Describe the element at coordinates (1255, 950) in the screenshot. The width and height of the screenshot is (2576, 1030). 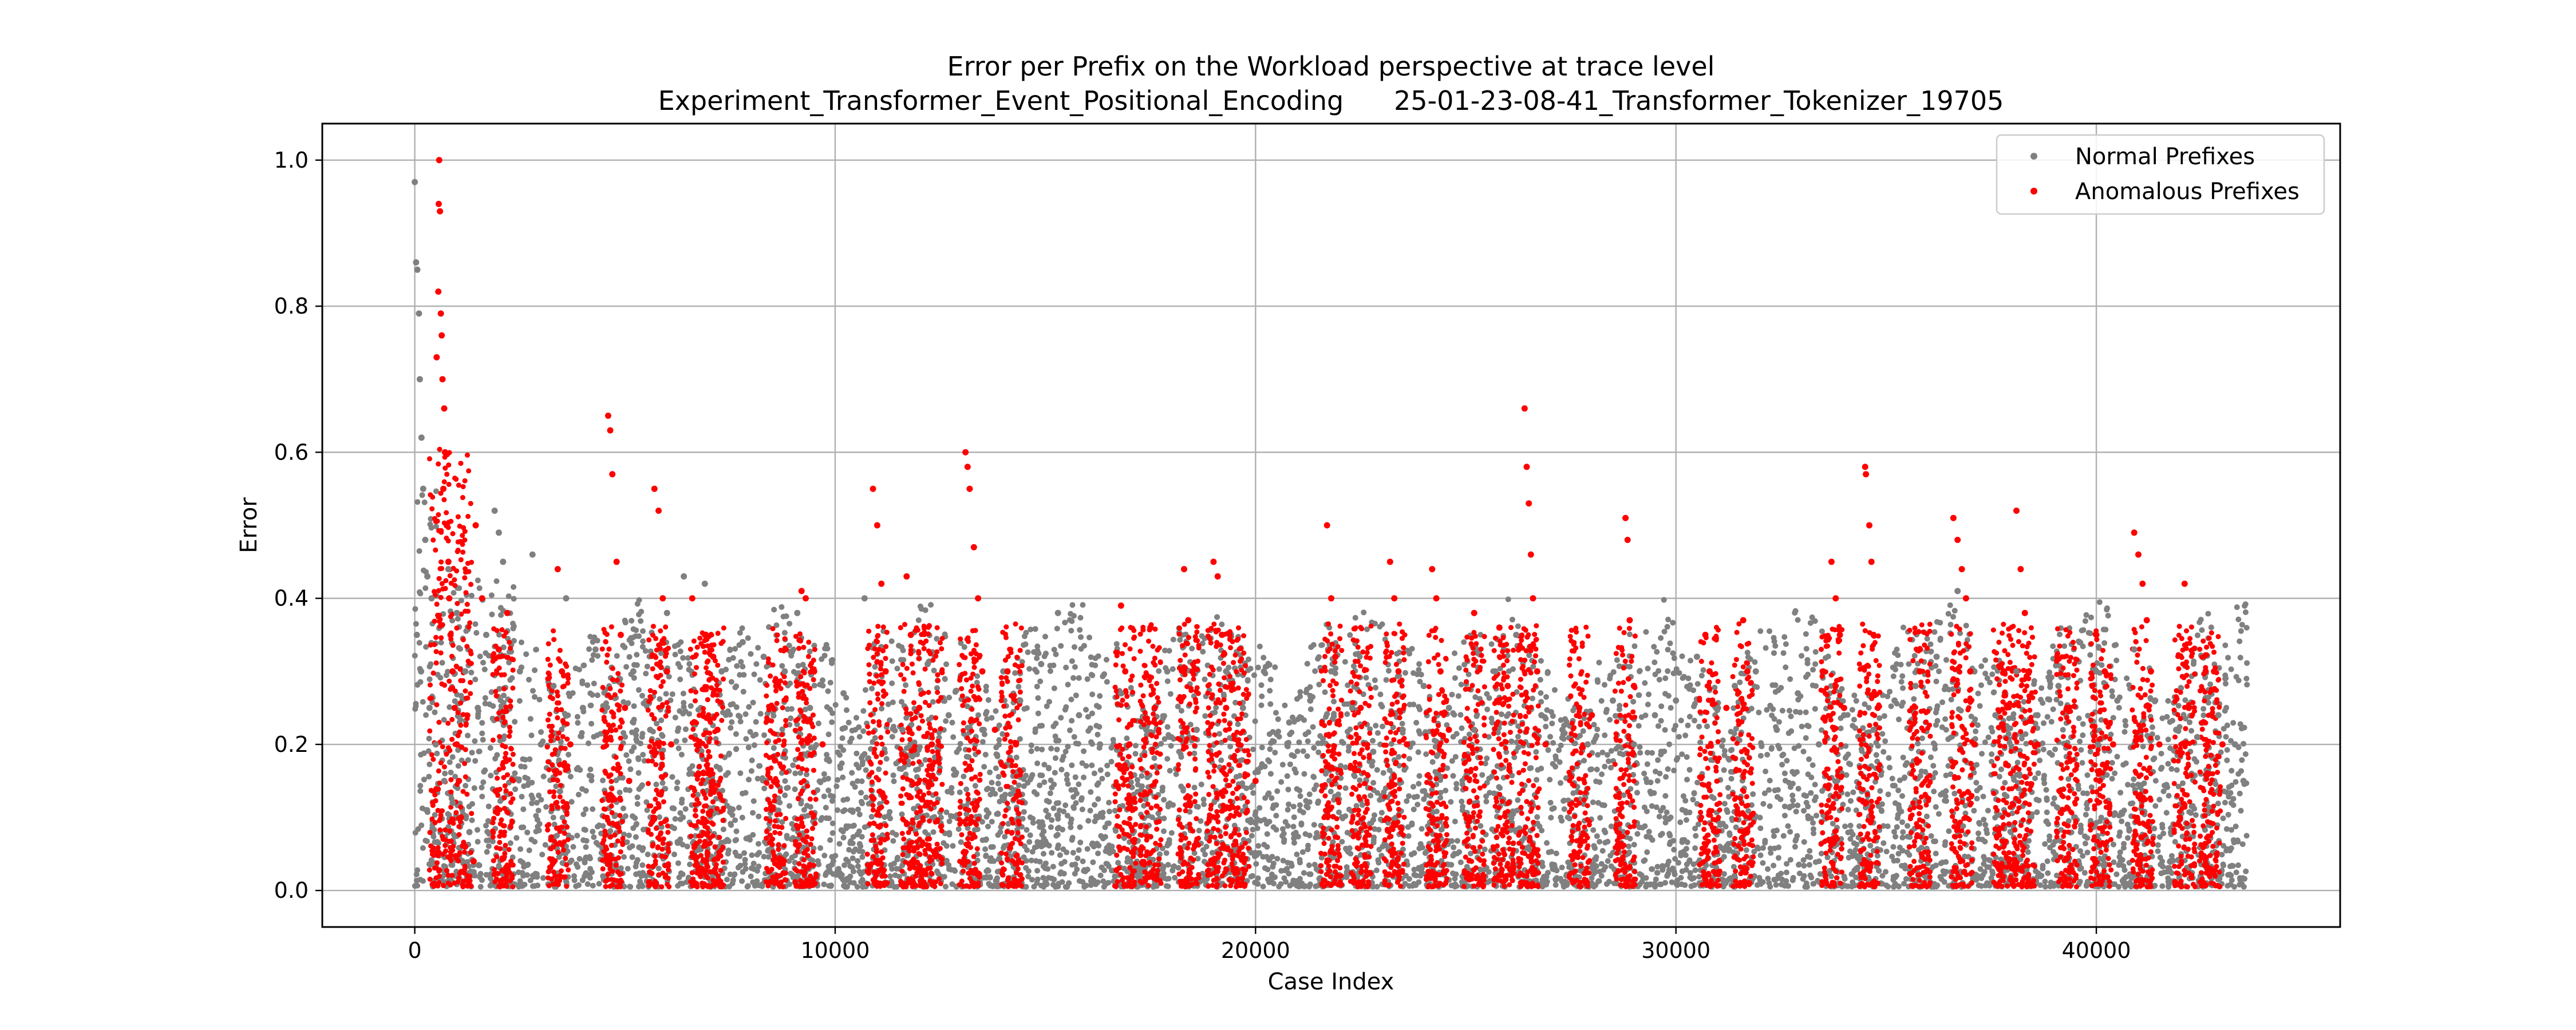
I see `x-tick-label: 20000` at that location.